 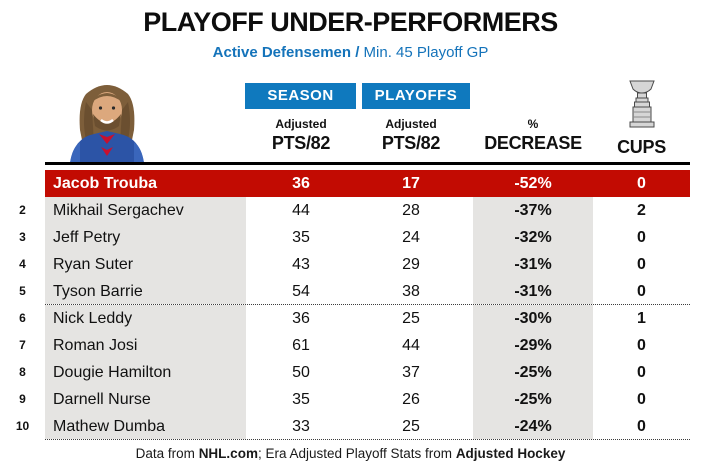 I want to click on player-name-cell: Mathew Dumba, so click(x=145, y=426).